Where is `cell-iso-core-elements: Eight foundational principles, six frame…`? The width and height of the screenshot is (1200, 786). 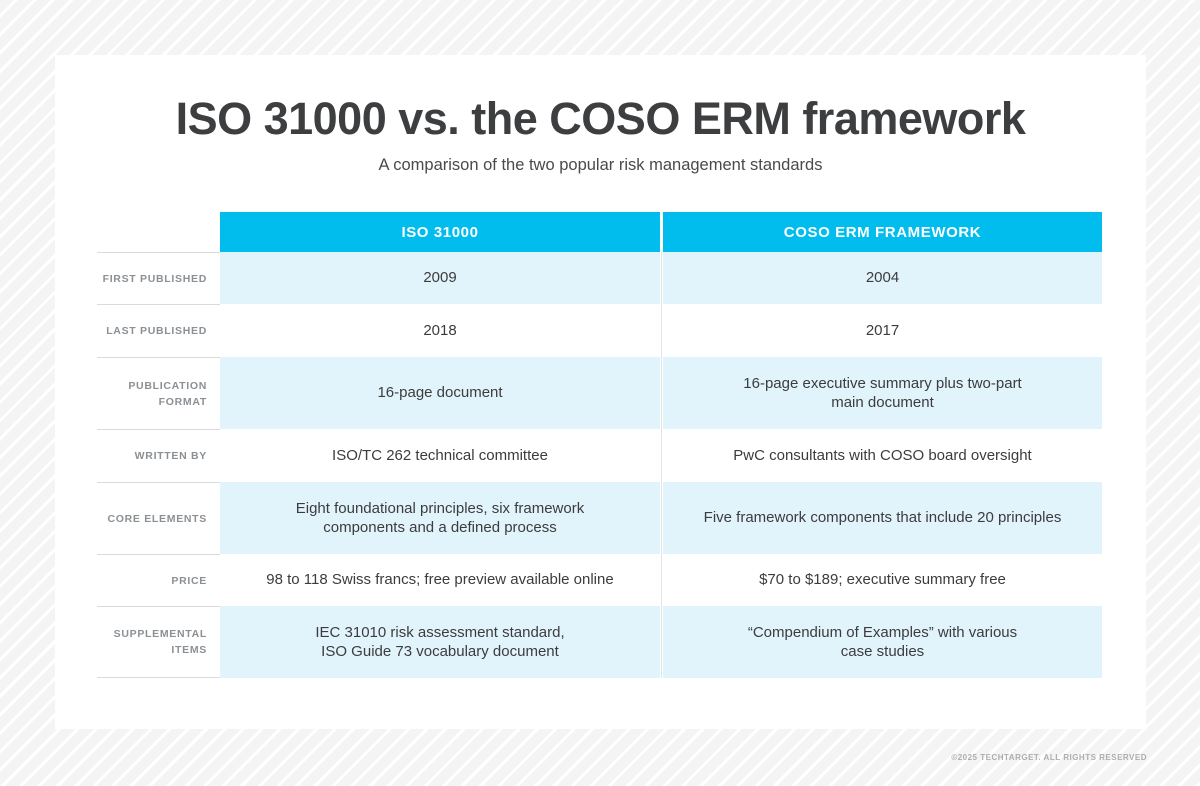
cell-iso-core-elements: Eight foundational principles, six frame… is located at coordinates (440, 518).